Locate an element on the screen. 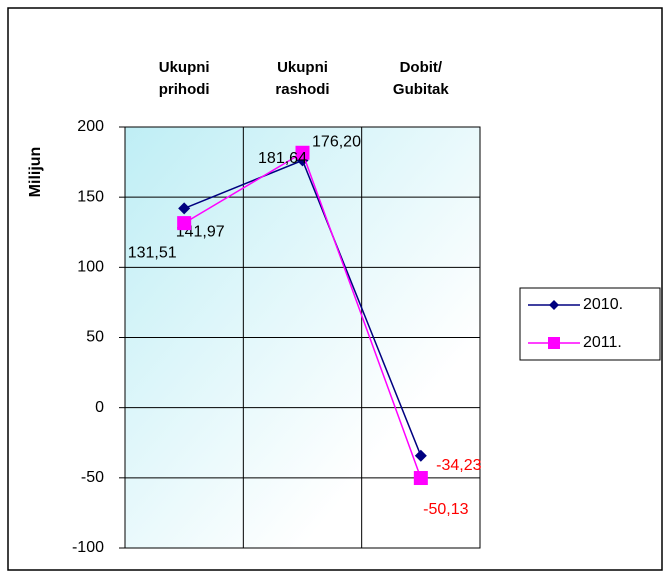  y-tick-label: 0 is located at coordinates (99, 407).